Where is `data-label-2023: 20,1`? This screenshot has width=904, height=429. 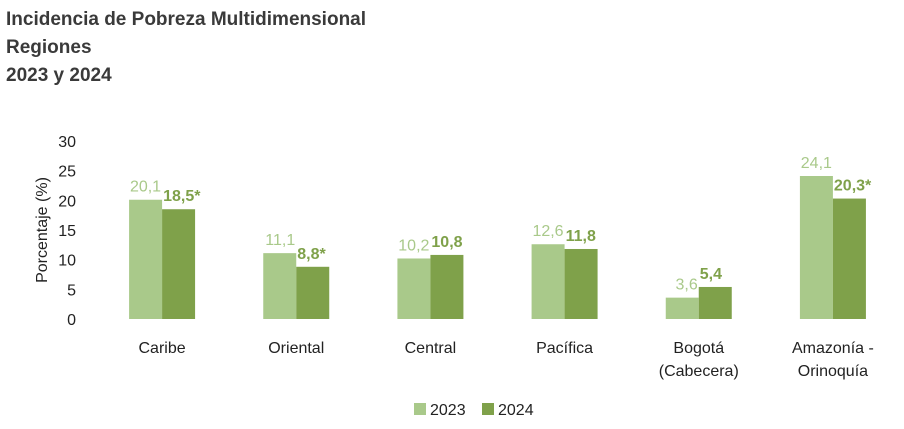 data-label-2023: 20,1 is located at coordinates (145, 187).